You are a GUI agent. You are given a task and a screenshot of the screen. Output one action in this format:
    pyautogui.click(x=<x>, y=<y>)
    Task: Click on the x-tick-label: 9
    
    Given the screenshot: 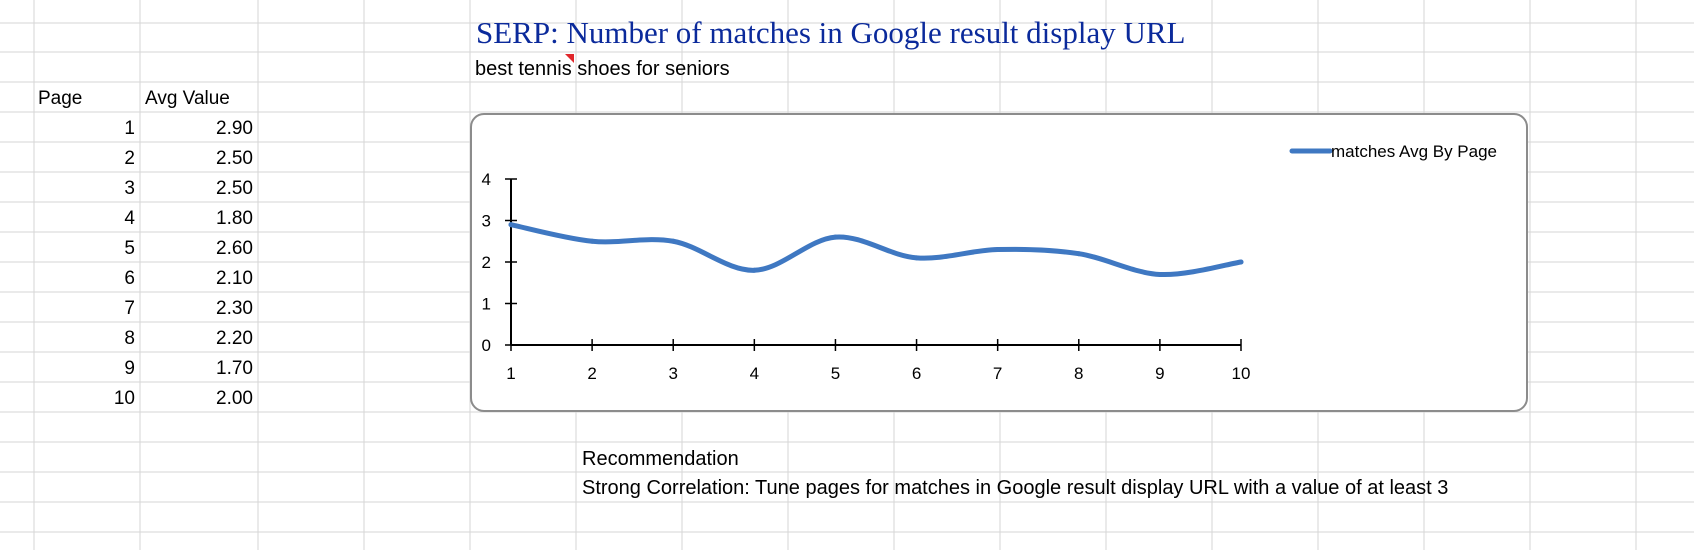 What is the action you would take?
    pyautogui.click(x=1159, y=373)
    